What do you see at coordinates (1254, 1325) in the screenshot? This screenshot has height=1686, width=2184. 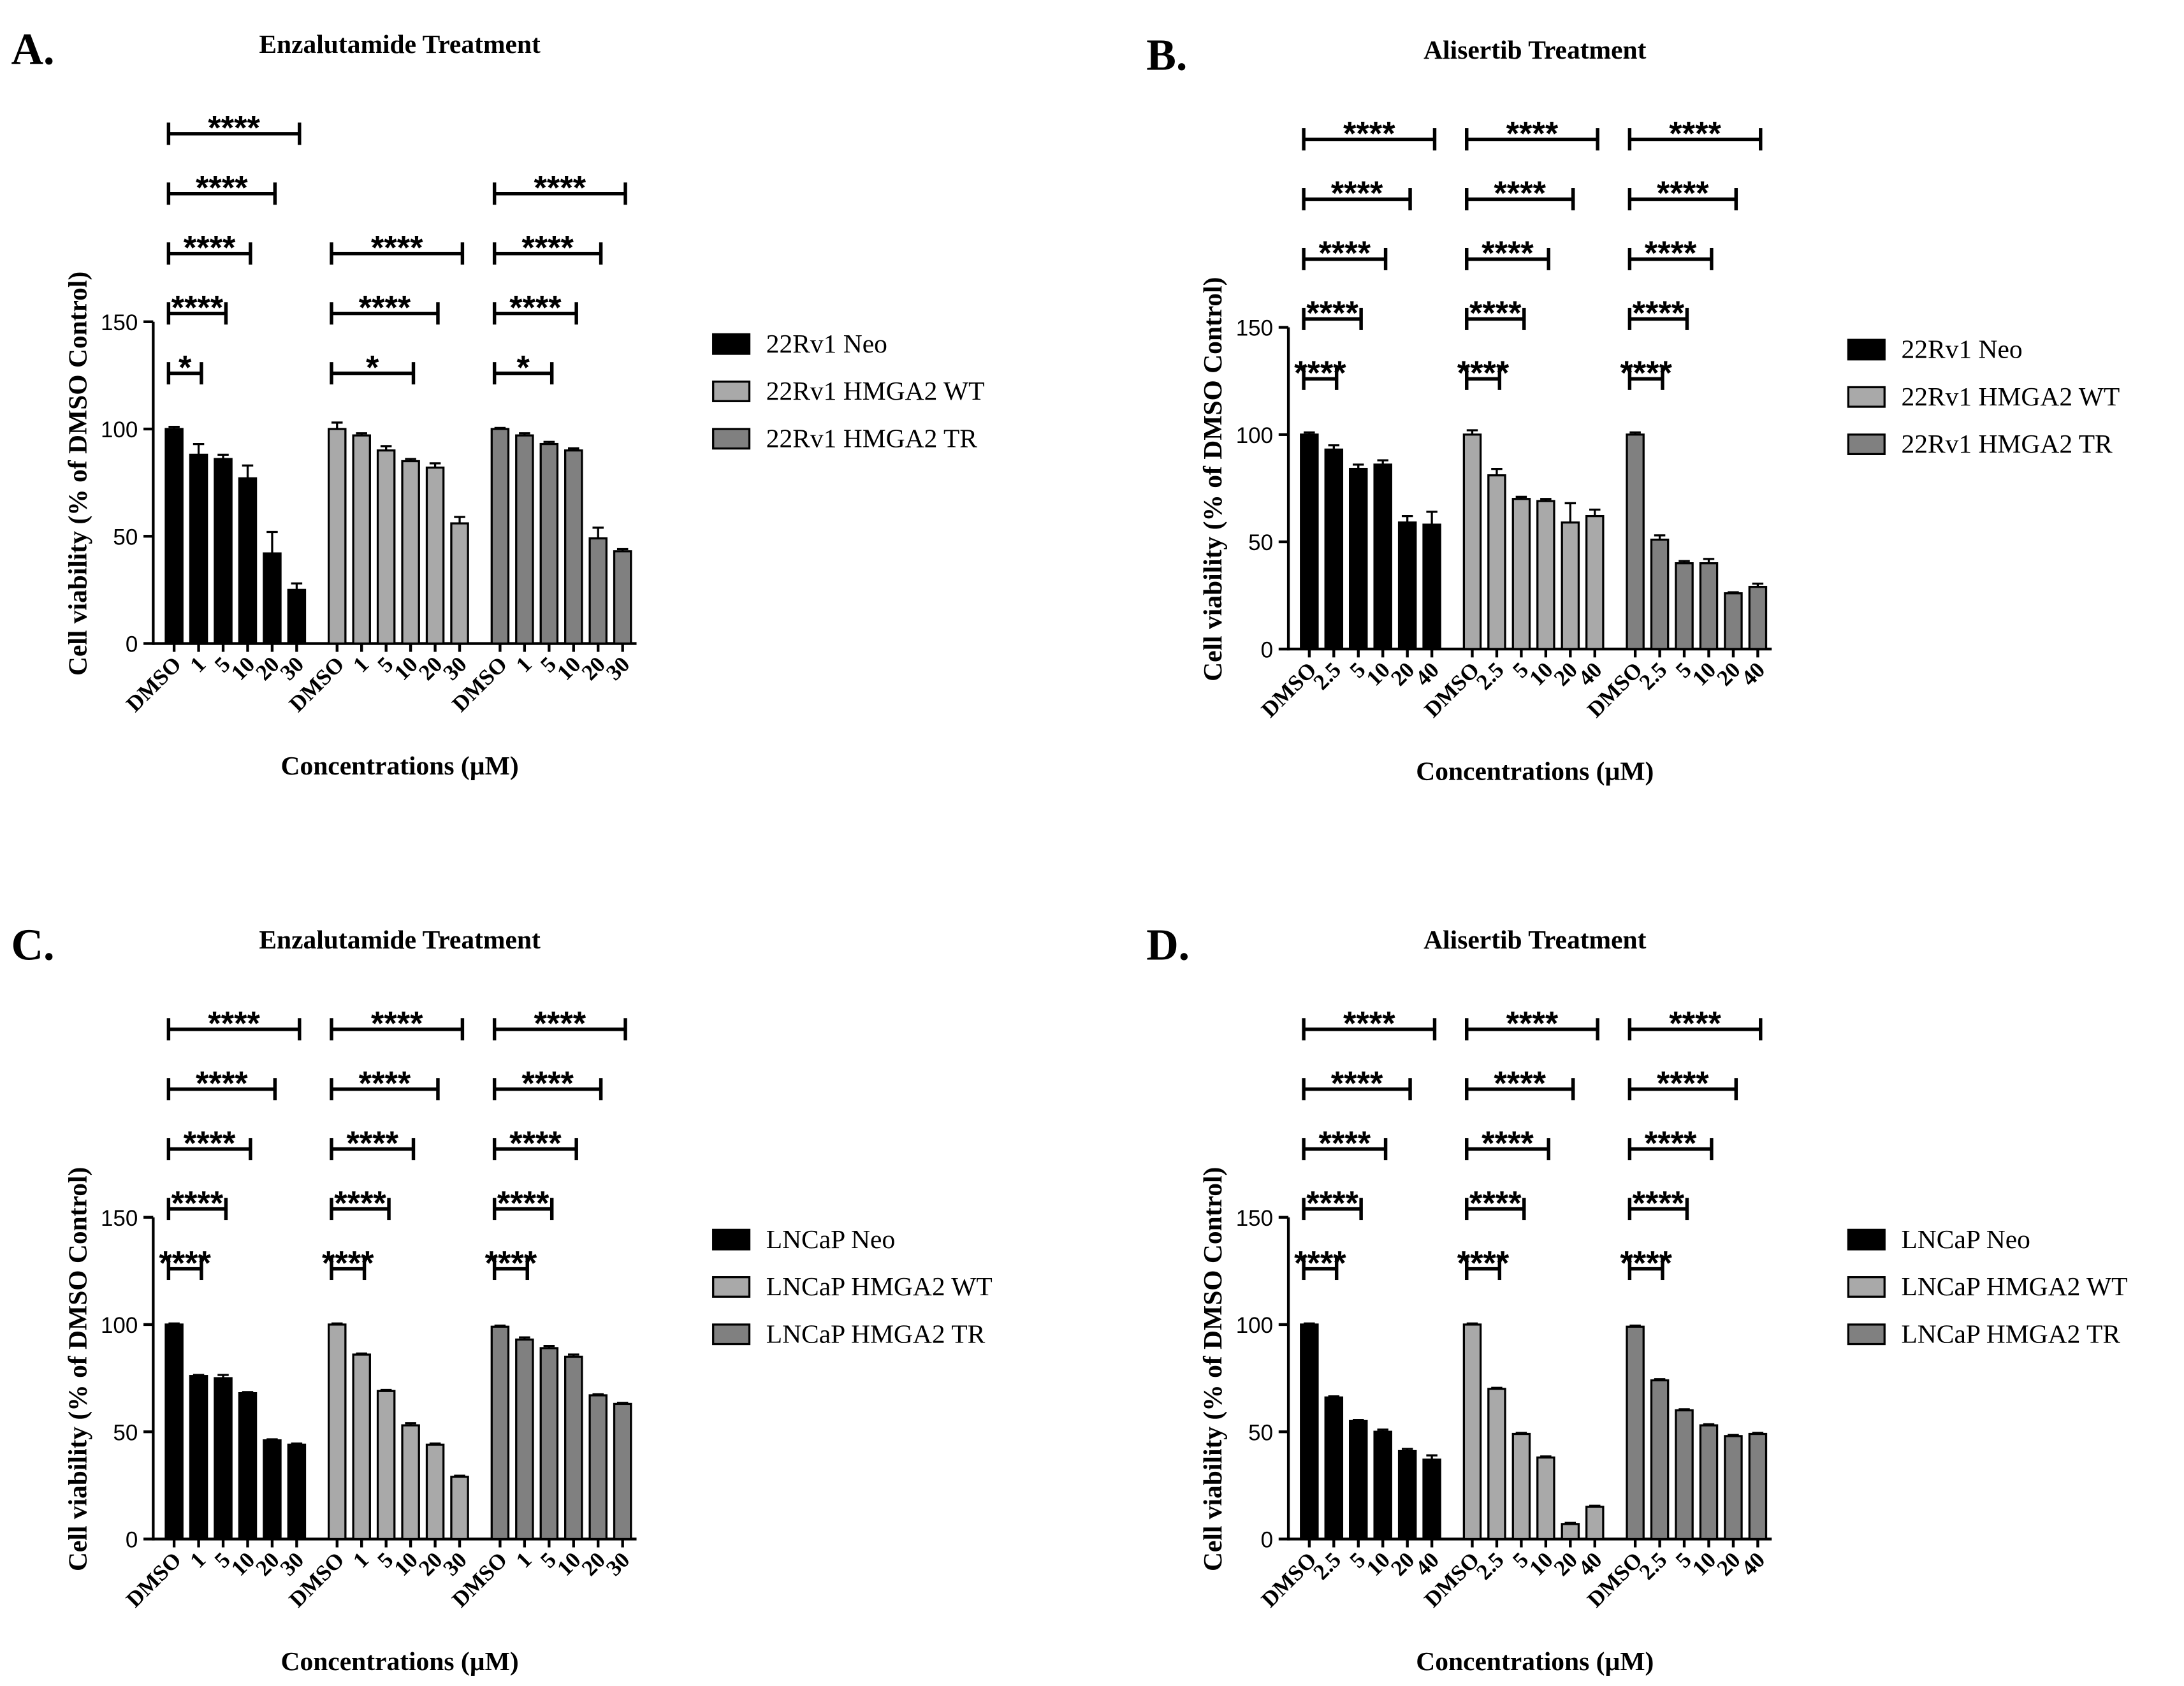 I see `y-tick-label: 100` at bounding box center [1254, 1325].